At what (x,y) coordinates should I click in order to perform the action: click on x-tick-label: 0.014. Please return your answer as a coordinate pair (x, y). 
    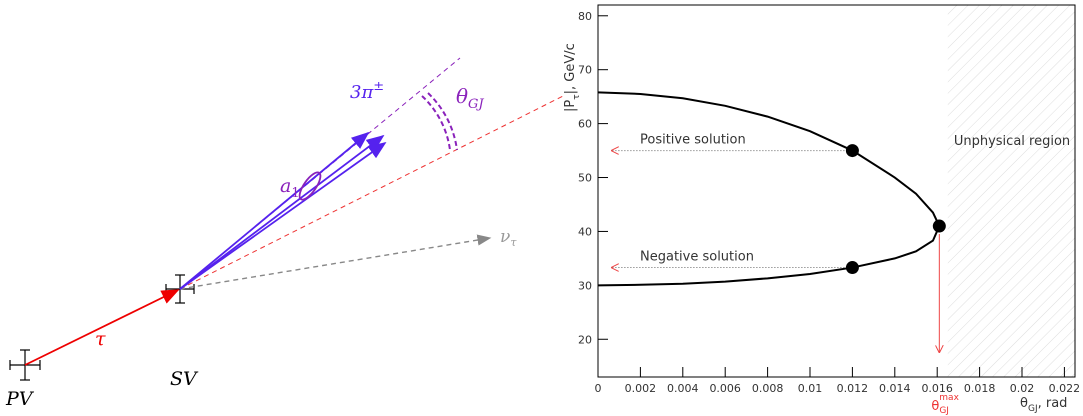
    Looking at the image, I should click on (895, 388).